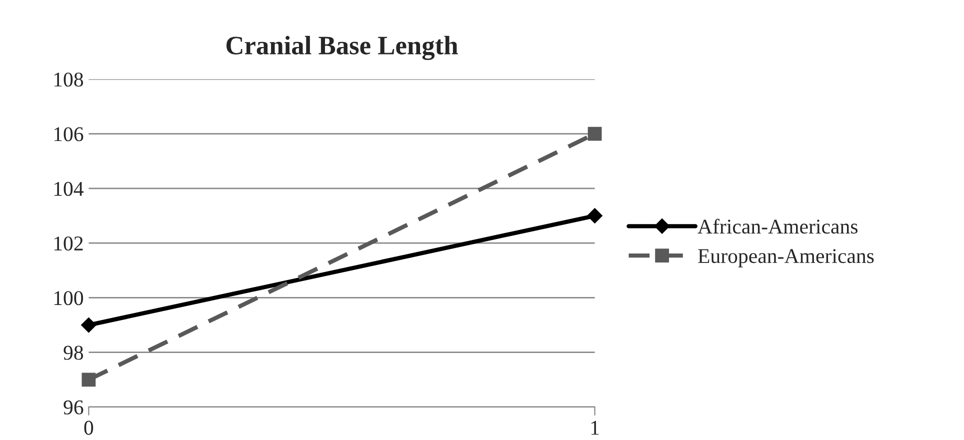 This screenshot has height=440, width=964. Describe the element at coordinates (74, 407) in the screenshot. I see `y-tick-label: 96` at that location.